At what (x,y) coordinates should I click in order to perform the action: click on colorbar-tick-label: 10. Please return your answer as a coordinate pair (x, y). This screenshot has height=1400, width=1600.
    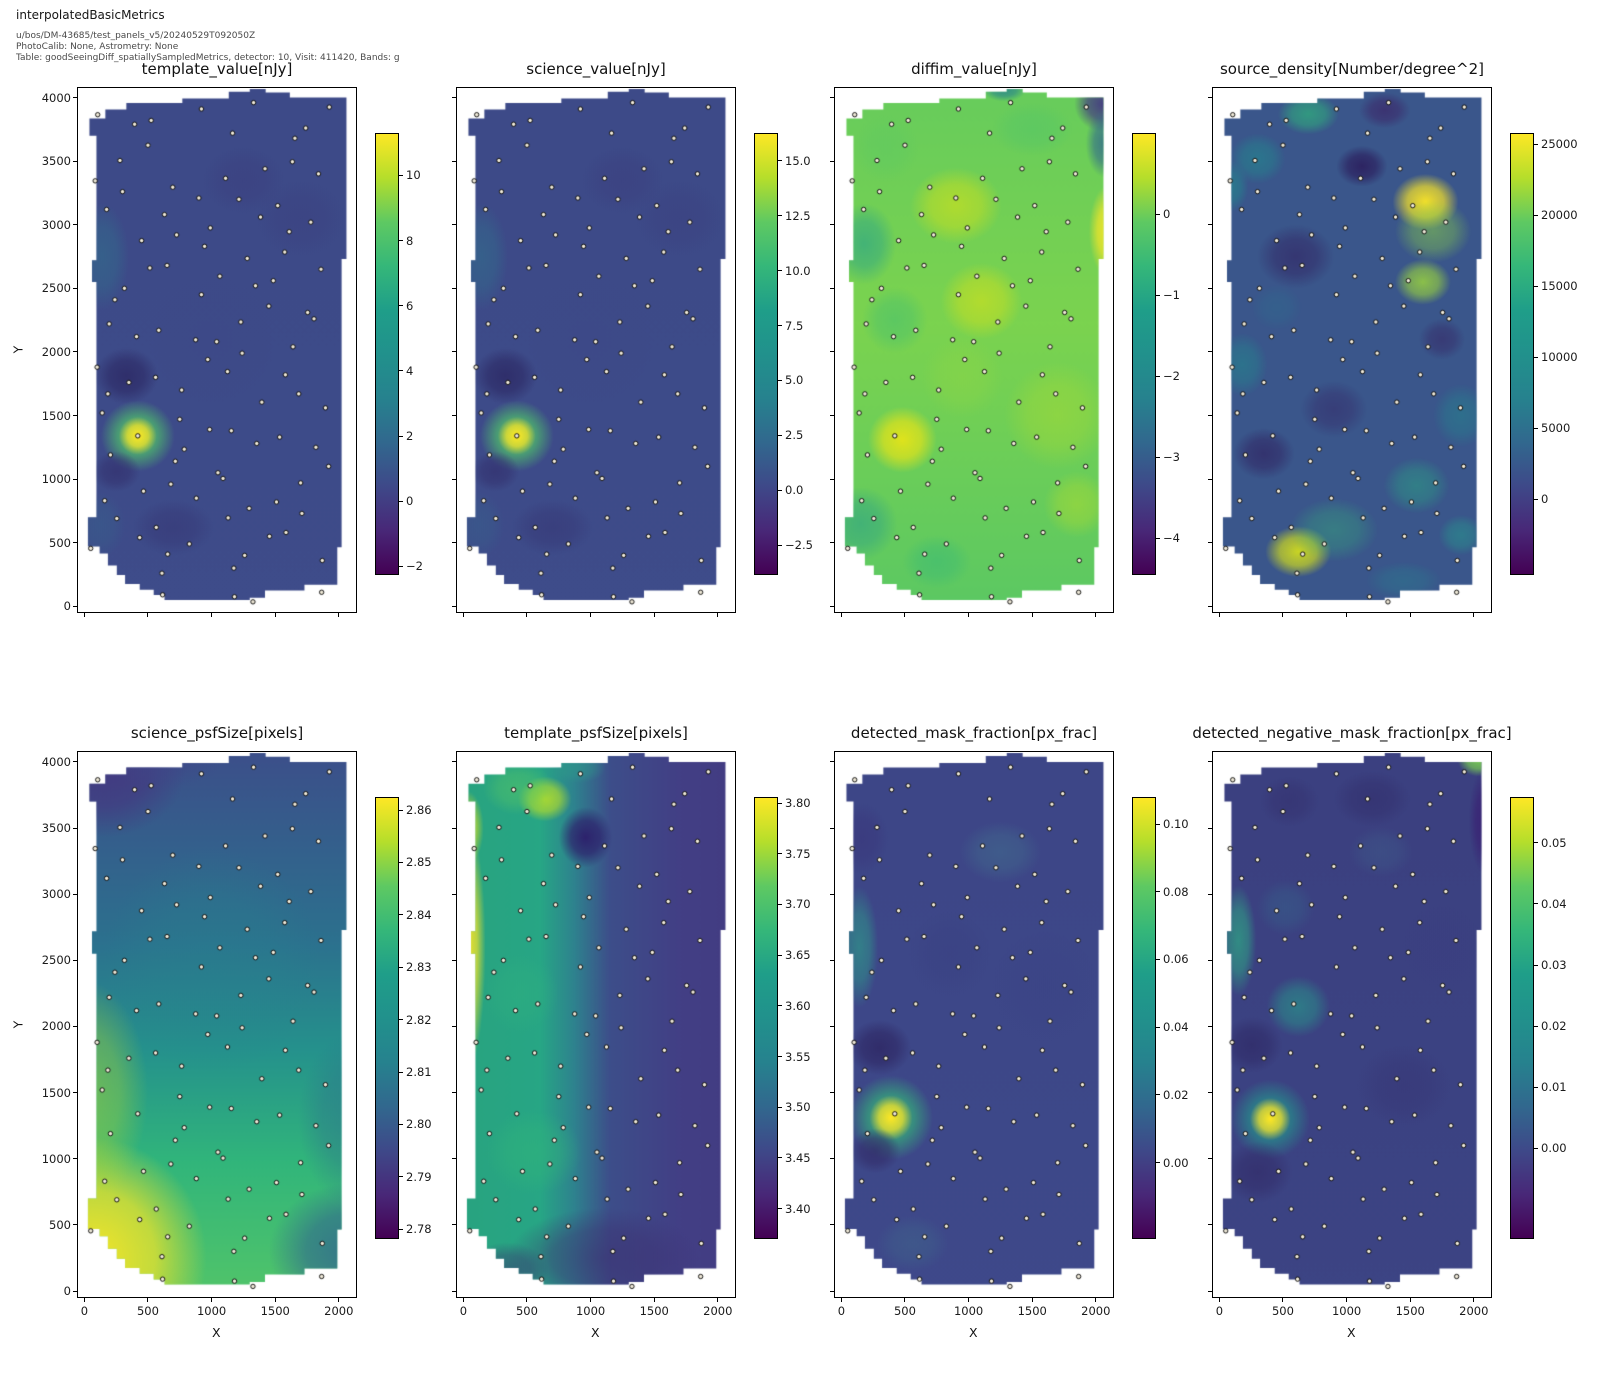
    Looking at the image, I should click on (413, 175).